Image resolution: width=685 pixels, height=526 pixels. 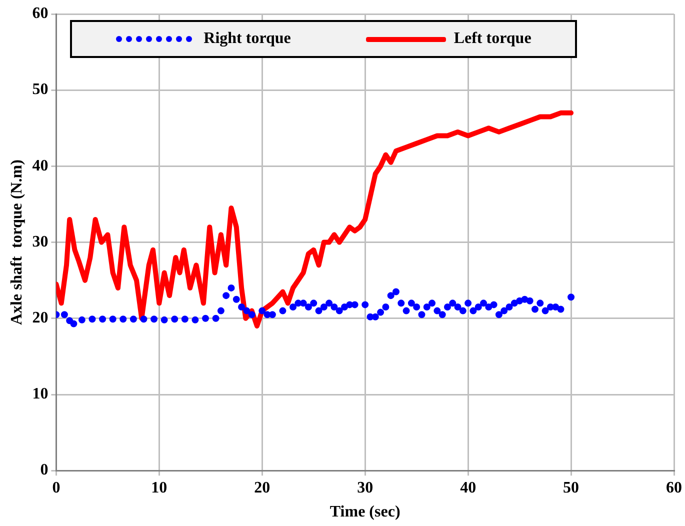 I want to click on x-tick-label: 30, so click(x=365, y=487).